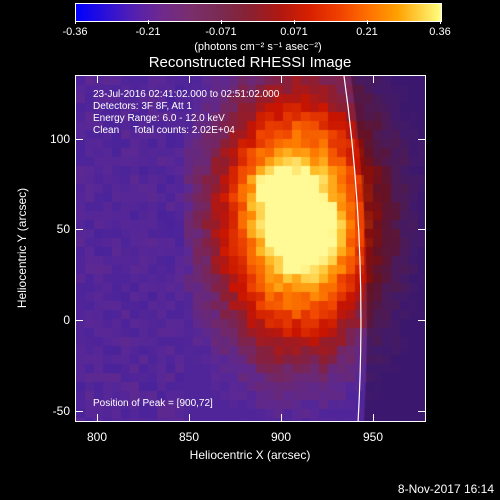 This screenshot has height=500, width=500. What do you see at coordinates (258, 12) in the screenshot?
I see `colorbar` at bounding box center [258, 12].